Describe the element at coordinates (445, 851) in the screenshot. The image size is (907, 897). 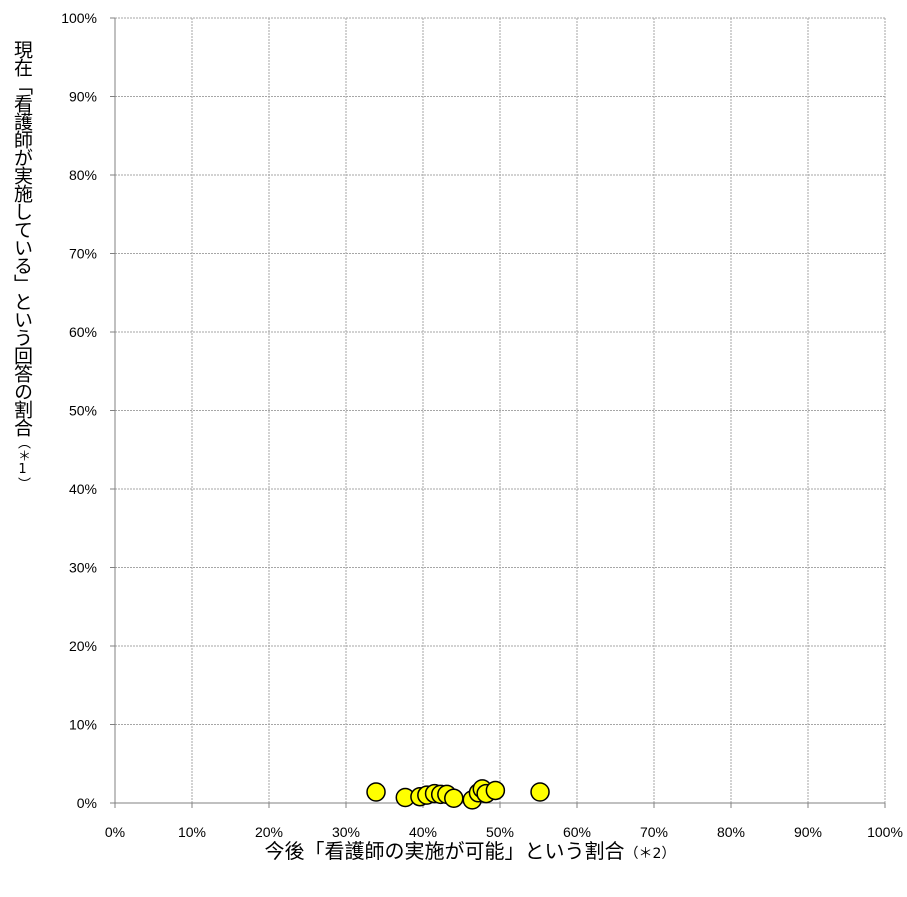
I see `x-axis-label-text: 今後「看護師の実施が可能」という割合` at that location.